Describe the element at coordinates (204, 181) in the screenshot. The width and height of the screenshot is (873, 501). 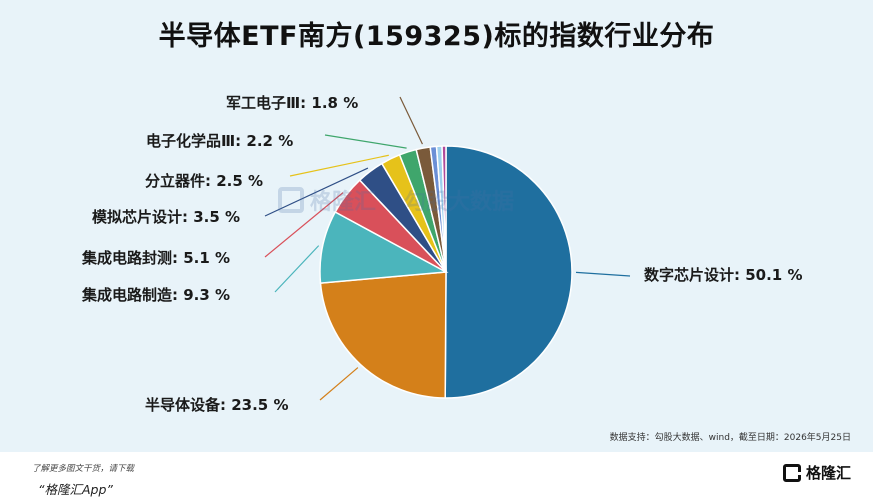
I see `slice-label: 分立器件: 2.5 %` at that location.